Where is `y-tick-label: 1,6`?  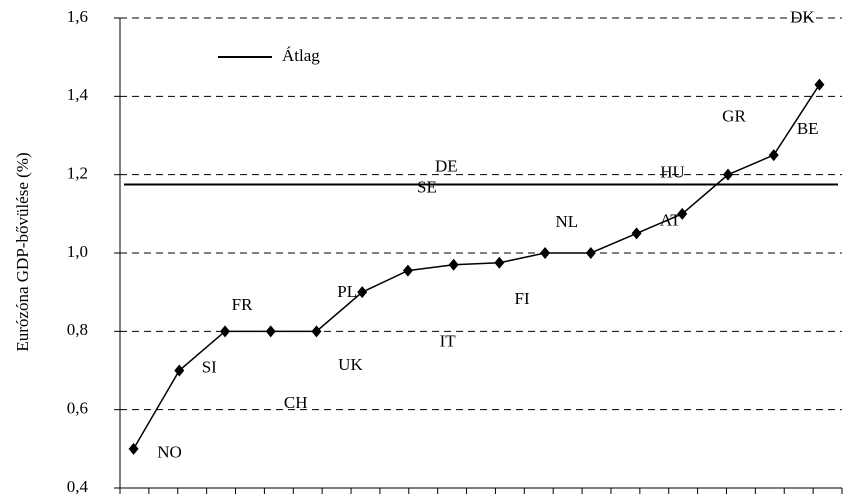
y-tick-label: 1,6 is located at coordinates (77, 16).